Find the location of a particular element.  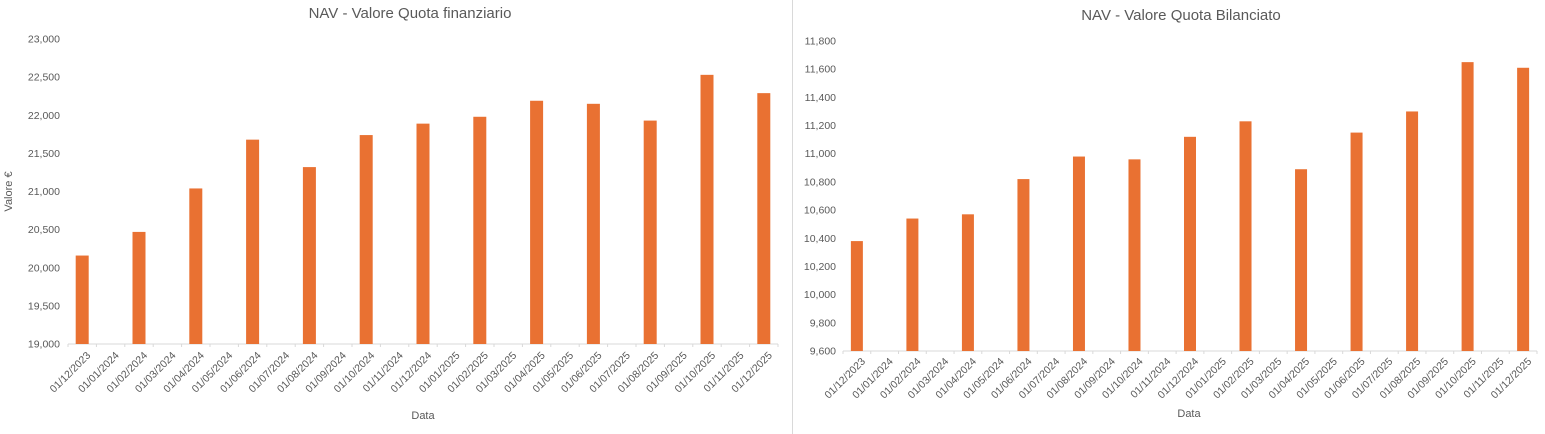

y-tick-label: 23,000 is located at coordinates (44, 40).